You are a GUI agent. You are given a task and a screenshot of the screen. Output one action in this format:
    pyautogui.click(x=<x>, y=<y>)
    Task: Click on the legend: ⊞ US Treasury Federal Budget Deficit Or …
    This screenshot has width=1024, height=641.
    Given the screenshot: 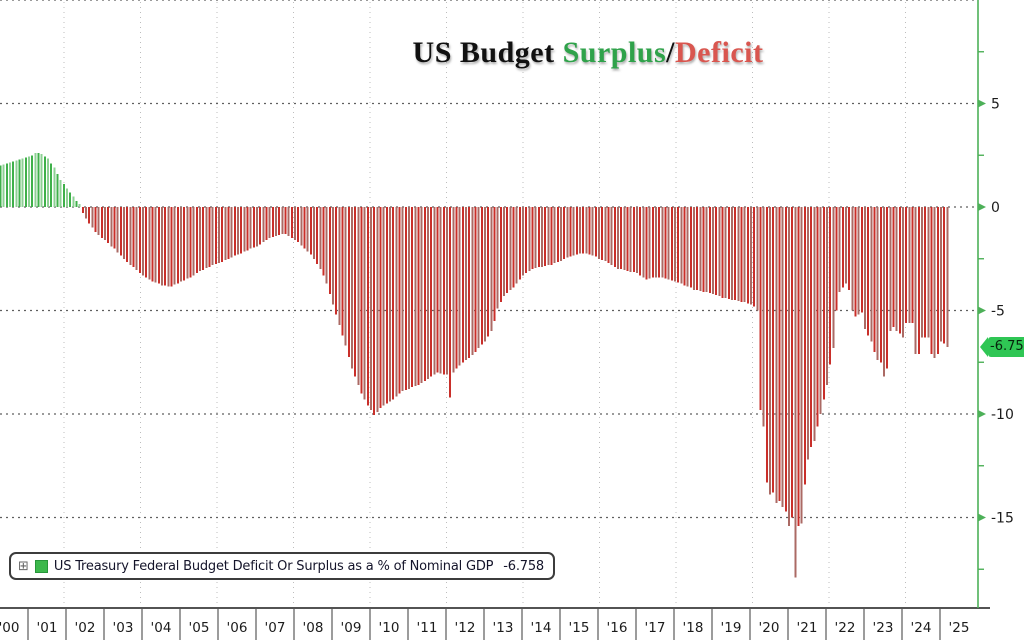 What is the action you would take?
    pyautogui.click(x=282, y=566)
    